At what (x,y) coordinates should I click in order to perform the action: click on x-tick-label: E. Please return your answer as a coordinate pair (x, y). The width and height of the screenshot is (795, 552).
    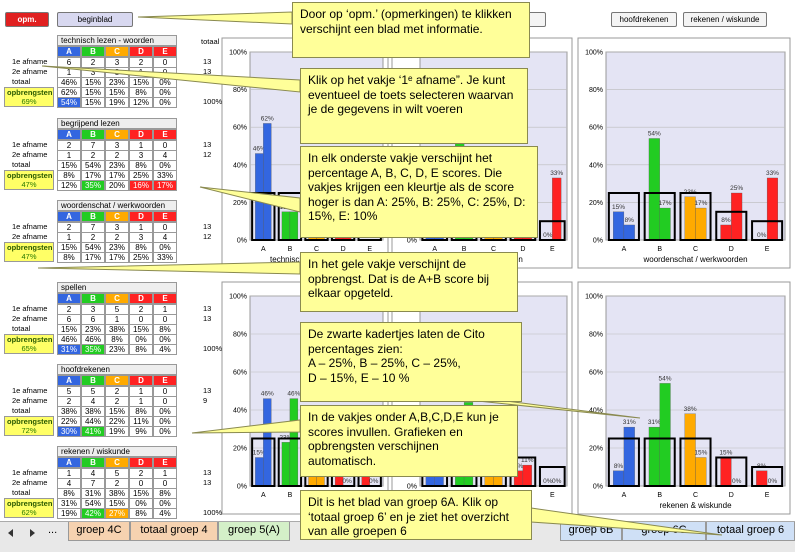
    Looking at the image, I should click on (552, 249).